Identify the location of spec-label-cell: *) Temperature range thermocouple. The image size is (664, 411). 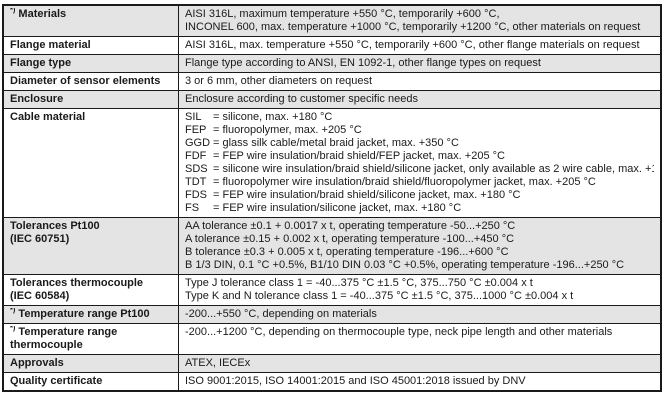
(90, 339).